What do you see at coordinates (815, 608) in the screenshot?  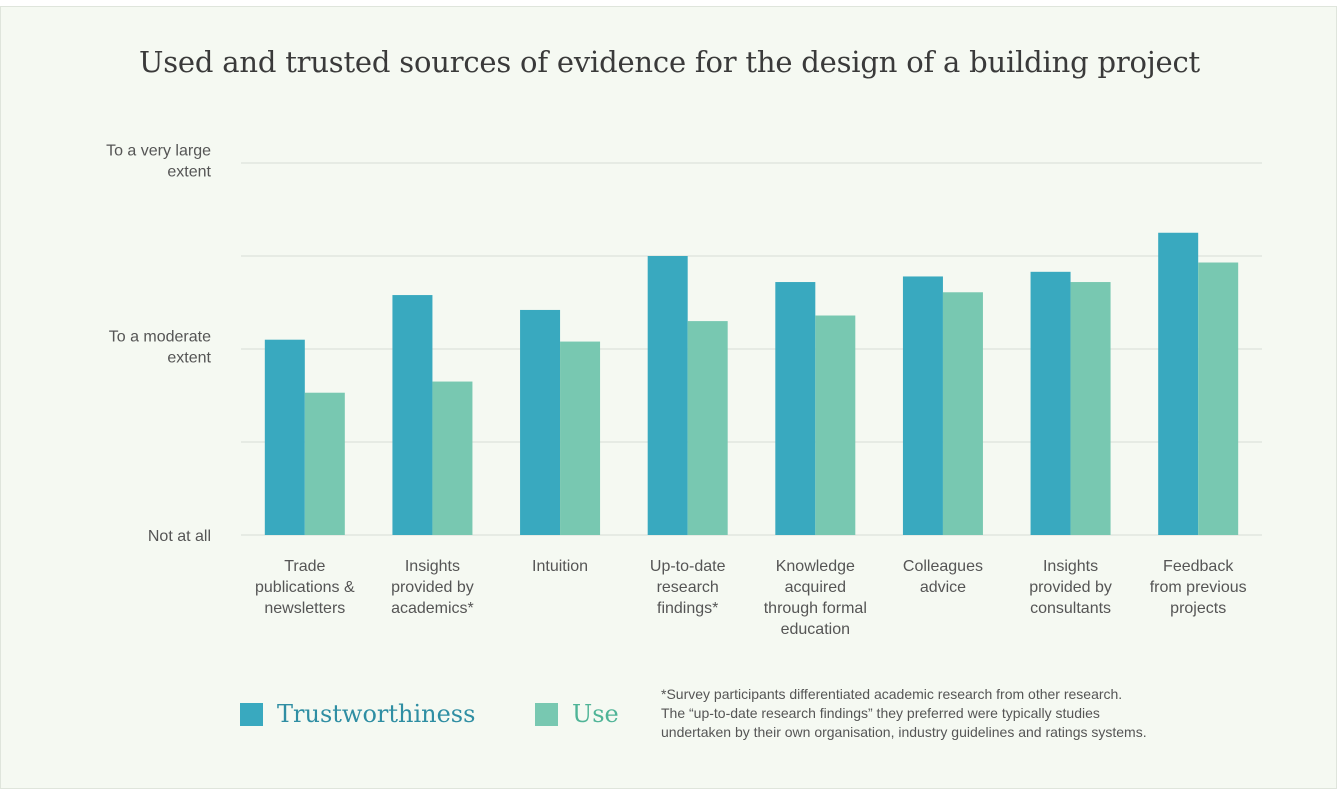 I see `x-tick-label: through formal` at bounding box center [815, 608].